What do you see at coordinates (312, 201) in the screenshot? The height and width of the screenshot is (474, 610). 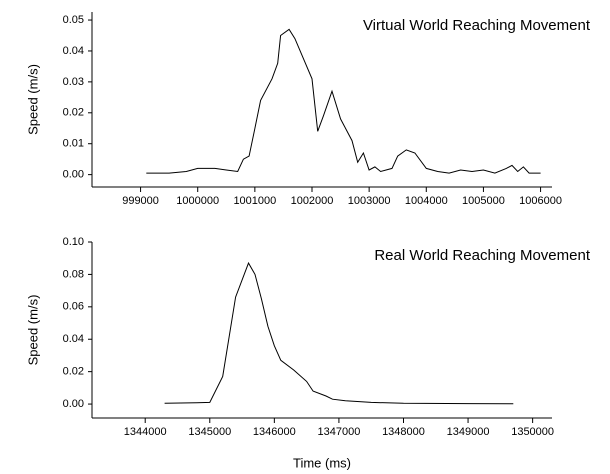 I see `x-tick-label: 1002000` at bounding box center [312, 201].